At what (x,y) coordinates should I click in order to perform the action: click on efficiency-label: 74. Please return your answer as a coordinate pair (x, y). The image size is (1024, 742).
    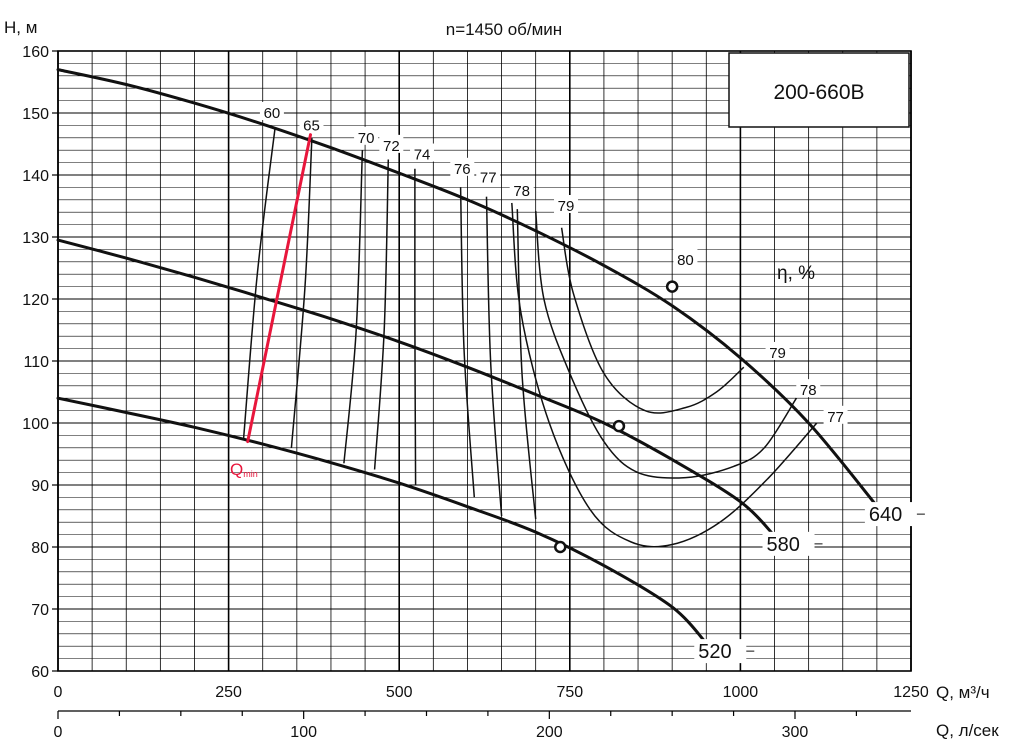
    Looking at the image, I should click on (422, 155).